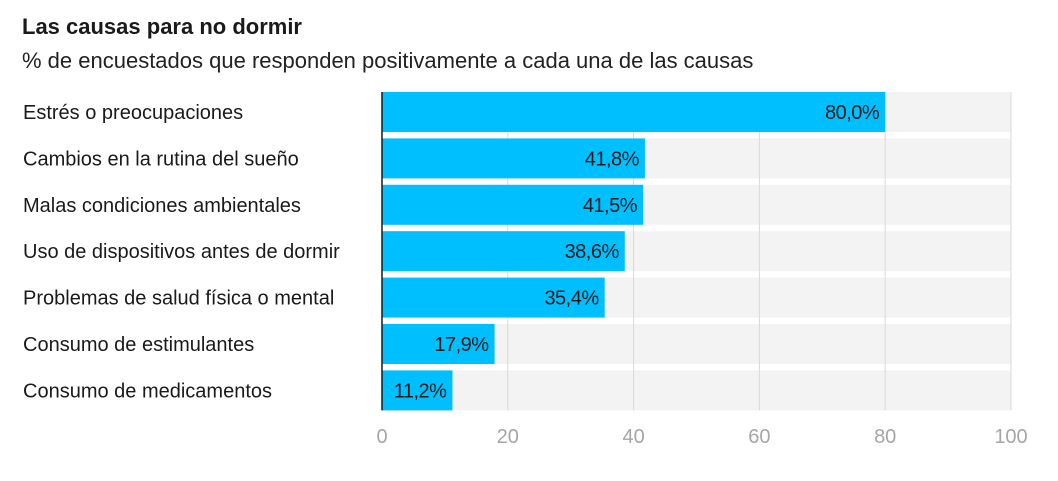  Describe the element at coordinates (508, 437) in the screenshot. I see `x-tick-label: 20` at that location.